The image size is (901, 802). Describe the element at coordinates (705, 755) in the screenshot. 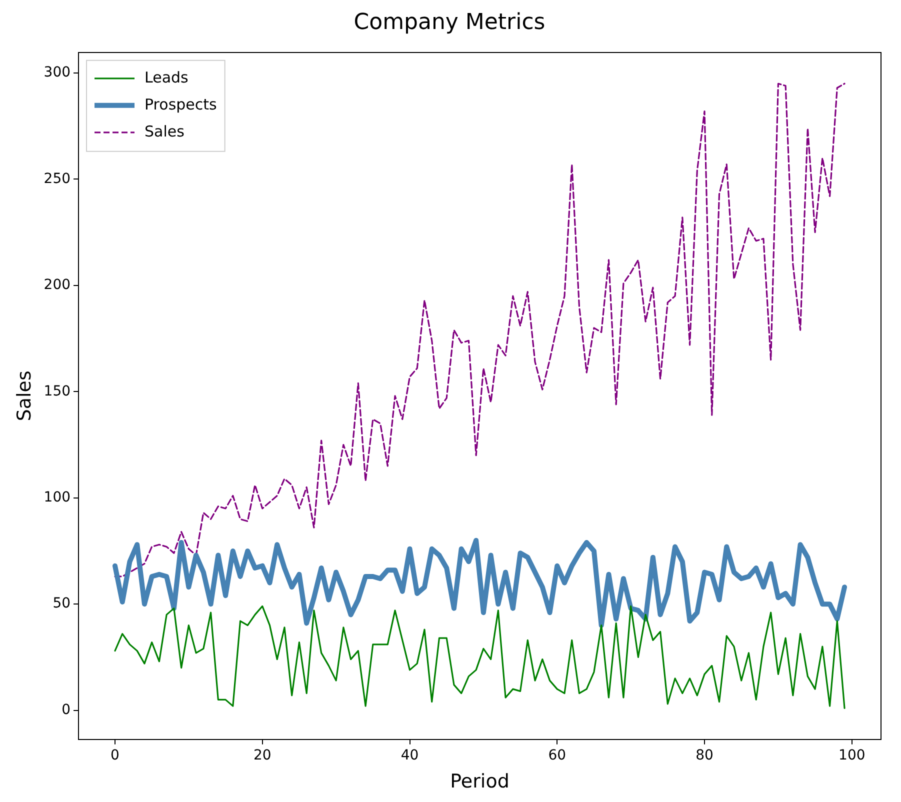

I see `x-tick-label: 80` at that location.